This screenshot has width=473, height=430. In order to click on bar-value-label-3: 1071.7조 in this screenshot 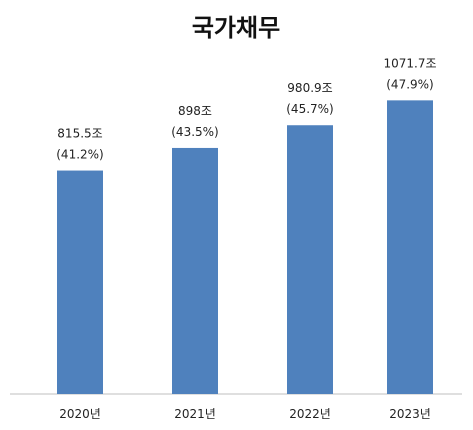, I will do `click(409, 63)`.